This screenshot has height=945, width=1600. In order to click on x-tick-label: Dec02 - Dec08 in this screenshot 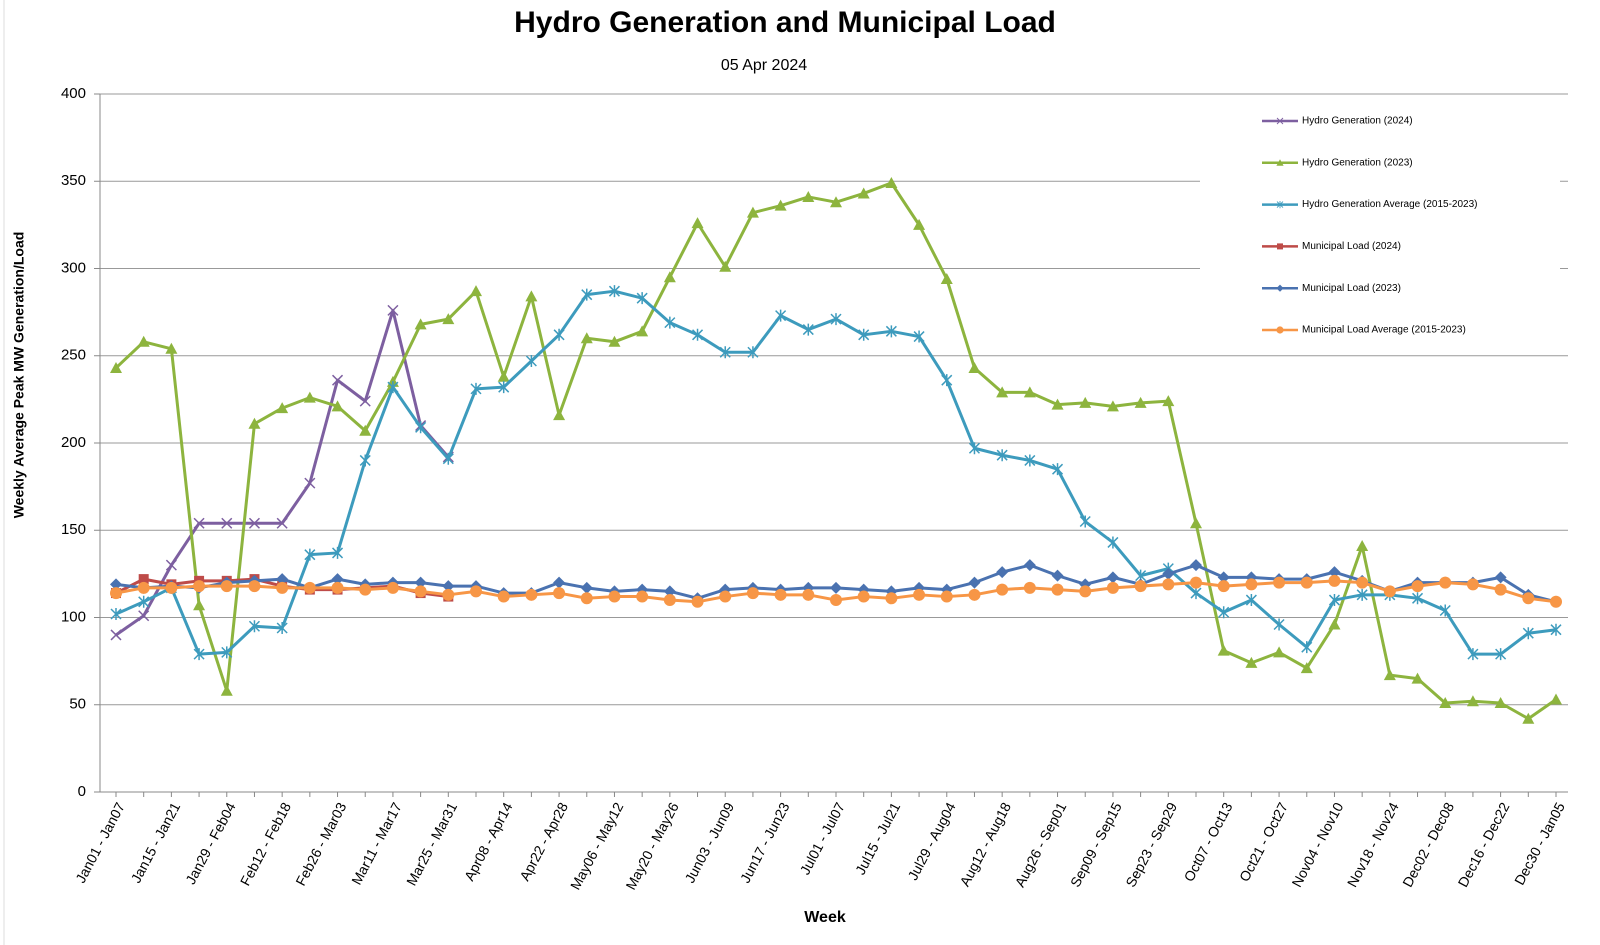, I will do `click(1428, 844)`.